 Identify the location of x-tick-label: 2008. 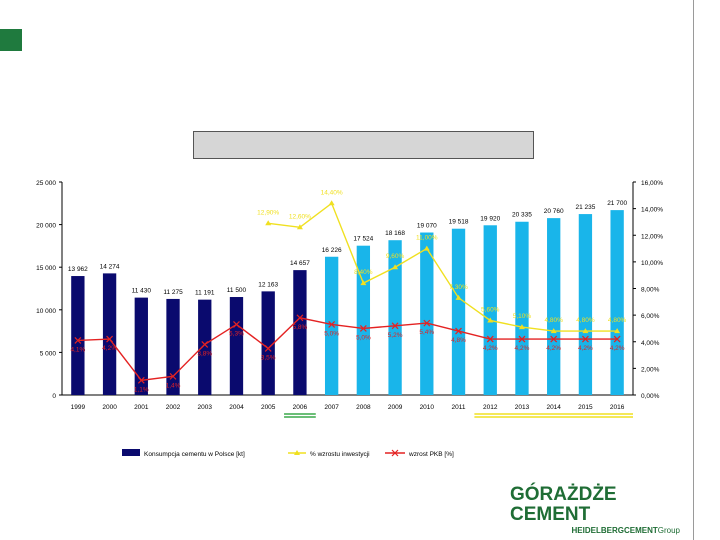
(363, 407).